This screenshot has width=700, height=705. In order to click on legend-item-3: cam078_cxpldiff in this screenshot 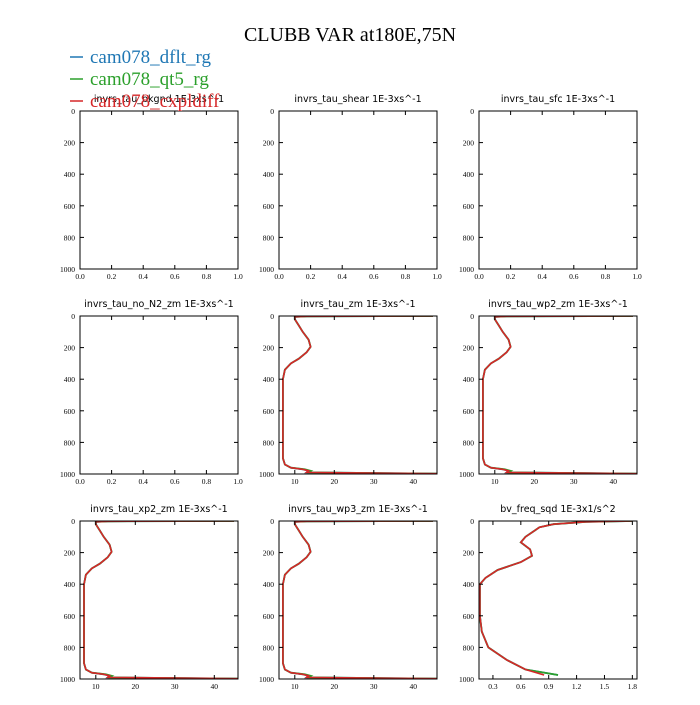, I will do `click(145, 101)`.